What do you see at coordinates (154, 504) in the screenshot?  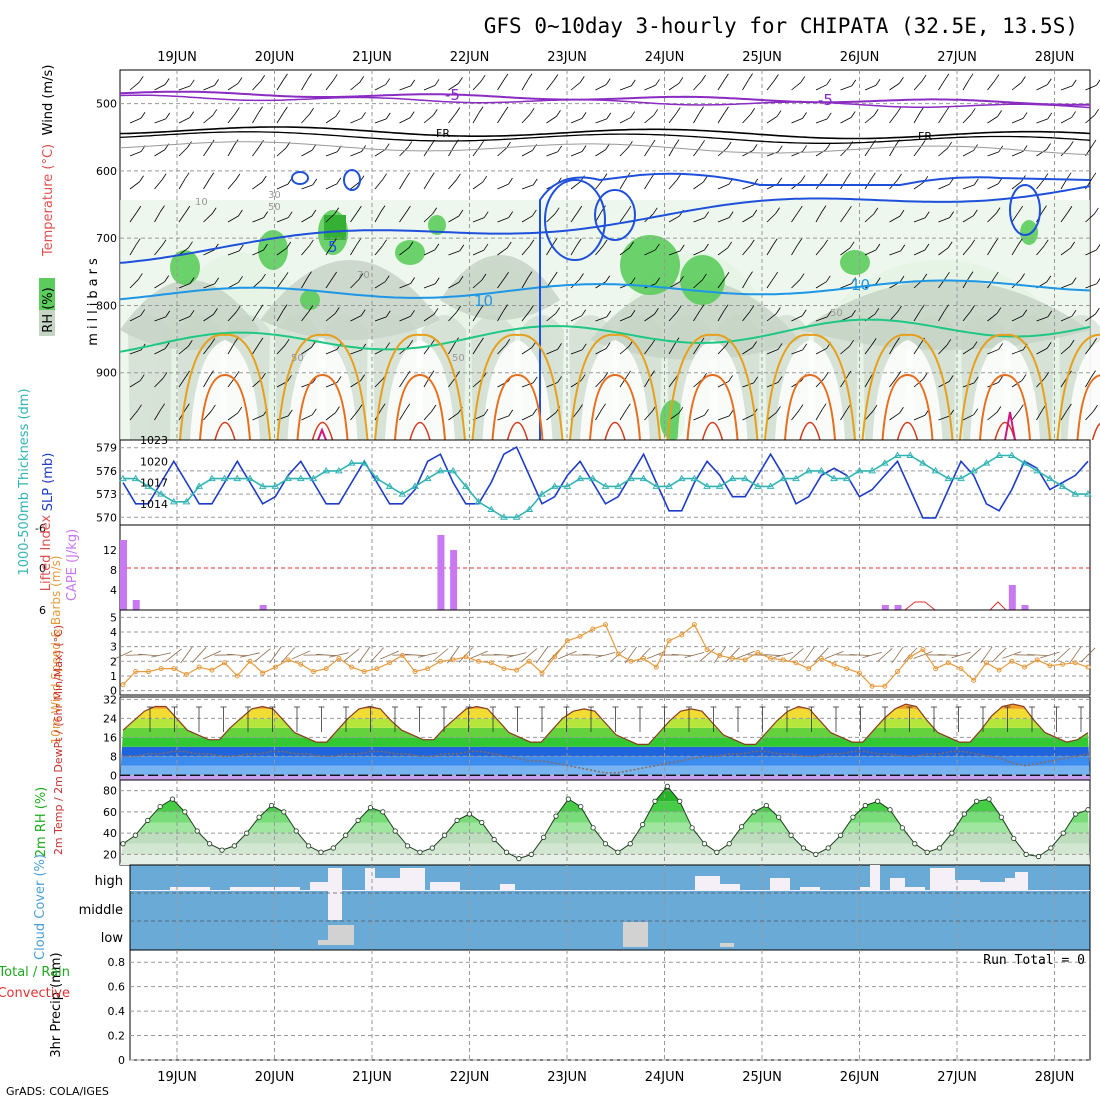 I see `tick-label: 1014` at bounding box center [154, 504].